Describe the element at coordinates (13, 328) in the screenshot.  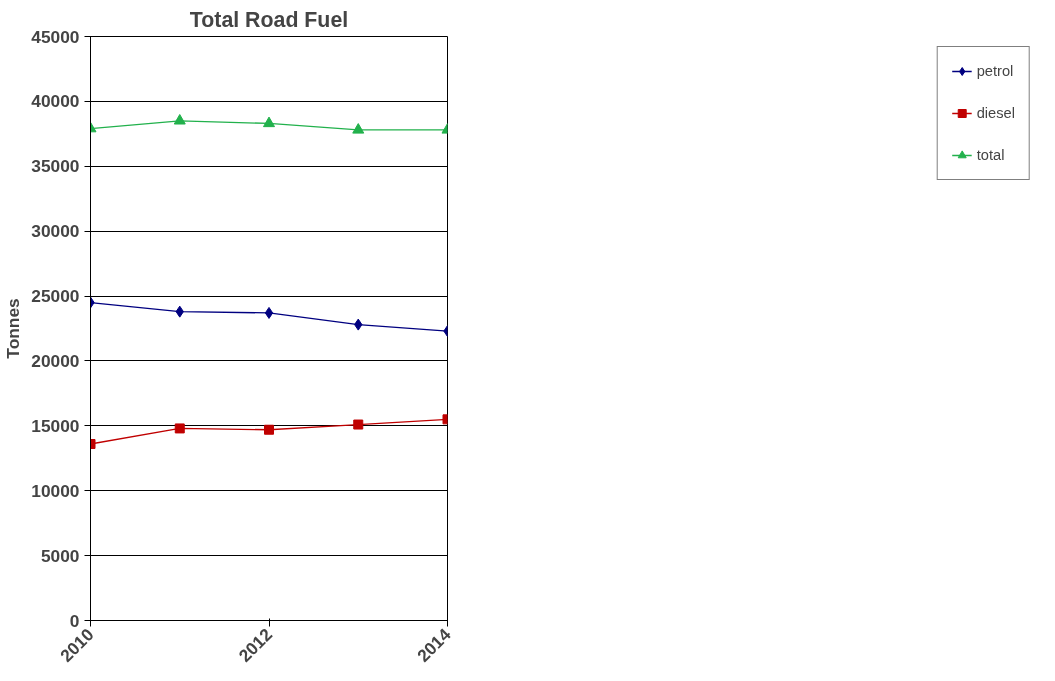
I see `y-axis-title: Tonnes` at that location.